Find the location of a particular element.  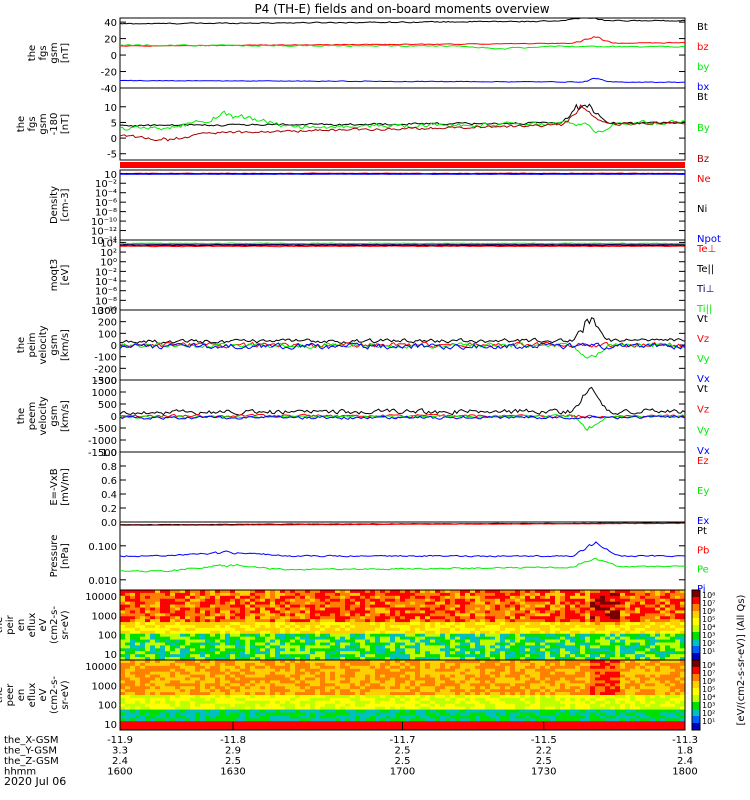

y-axis-label-line: en is located at coordinates (21, 695).